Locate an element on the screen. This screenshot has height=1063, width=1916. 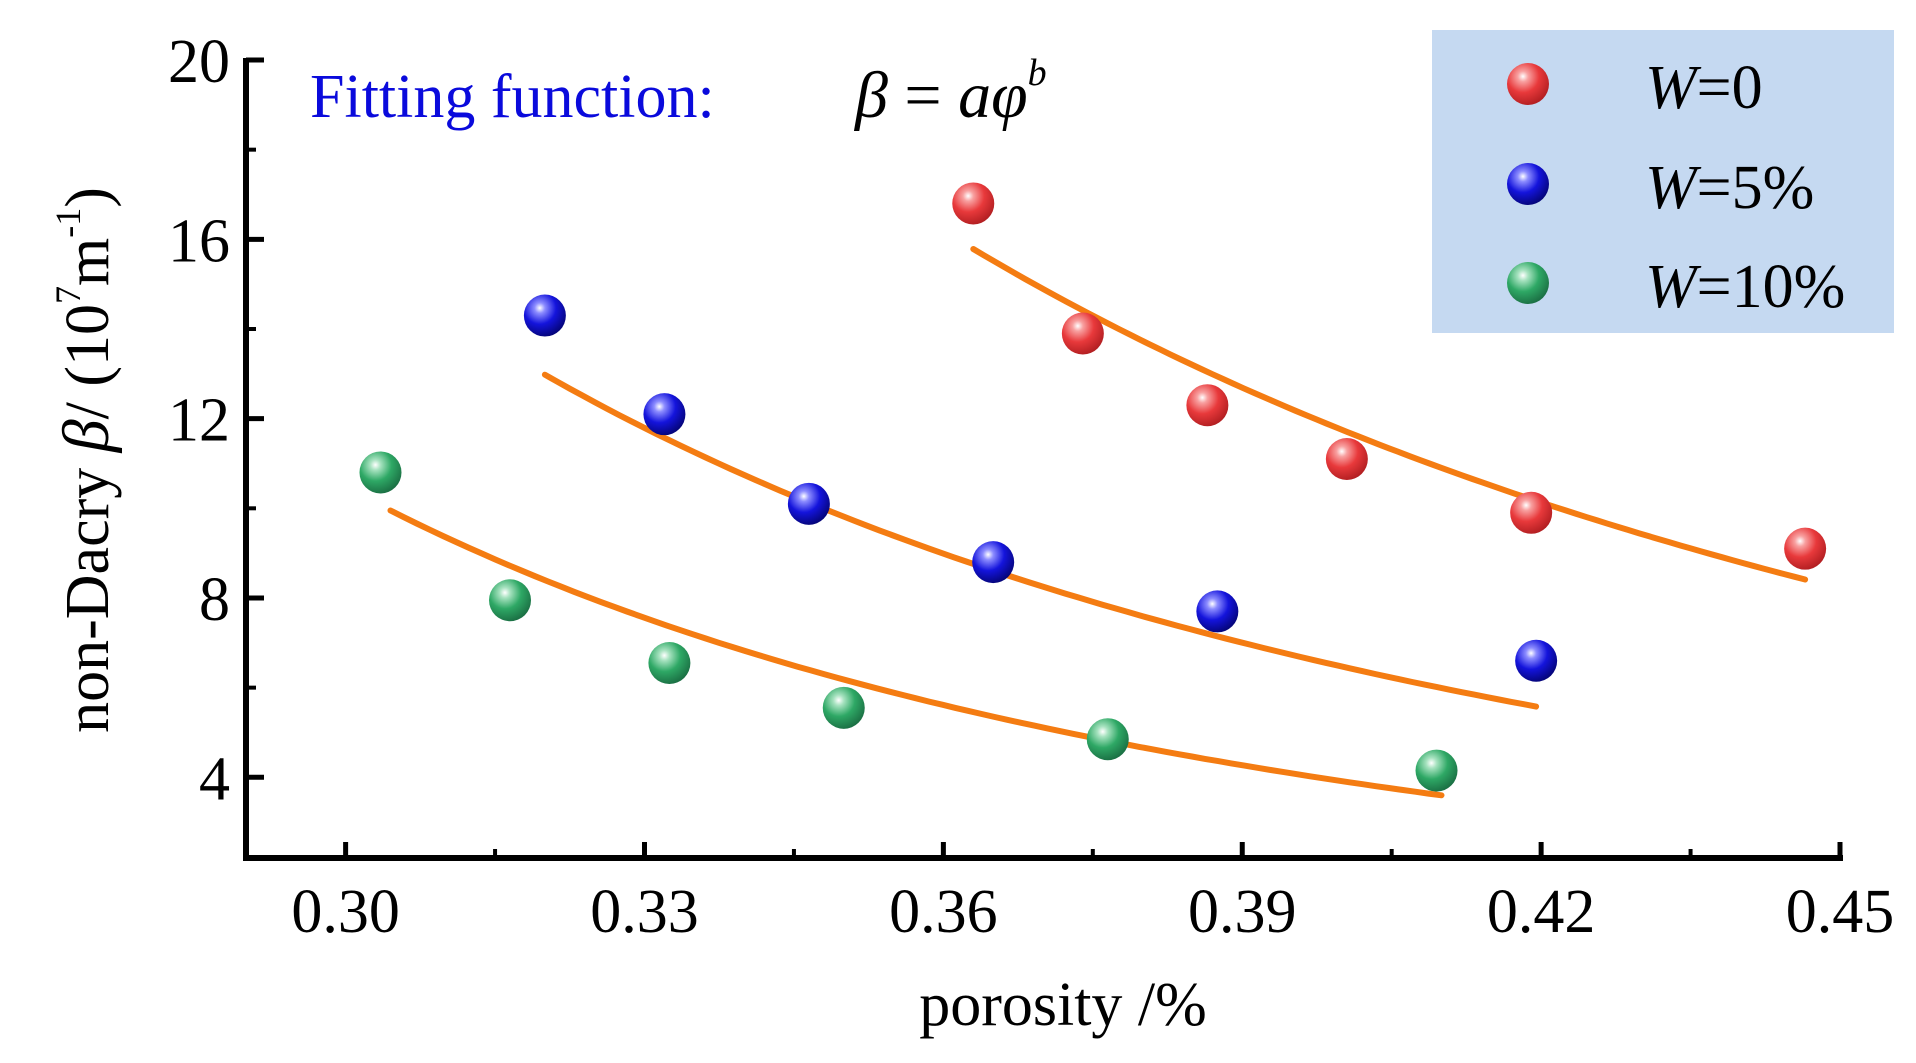
legend-entry-w10: W=10% is located at coordinates (1676, 287).